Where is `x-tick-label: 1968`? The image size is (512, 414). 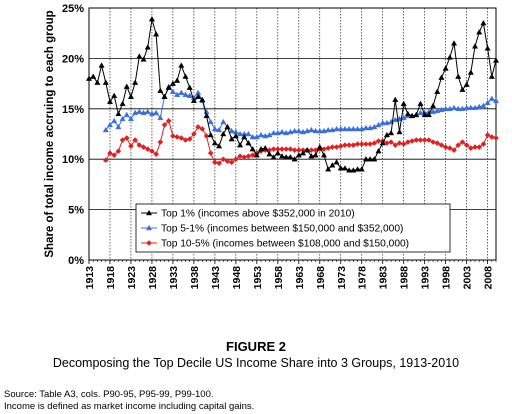
x-tick-label: 1968 is located at coordinates (321, 278).